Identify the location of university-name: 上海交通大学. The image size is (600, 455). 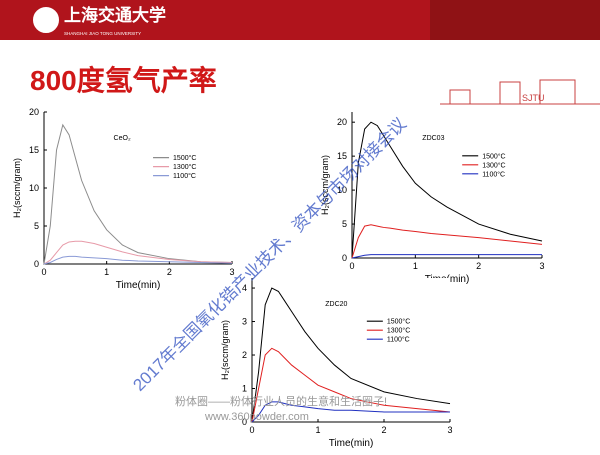
(115, 15).